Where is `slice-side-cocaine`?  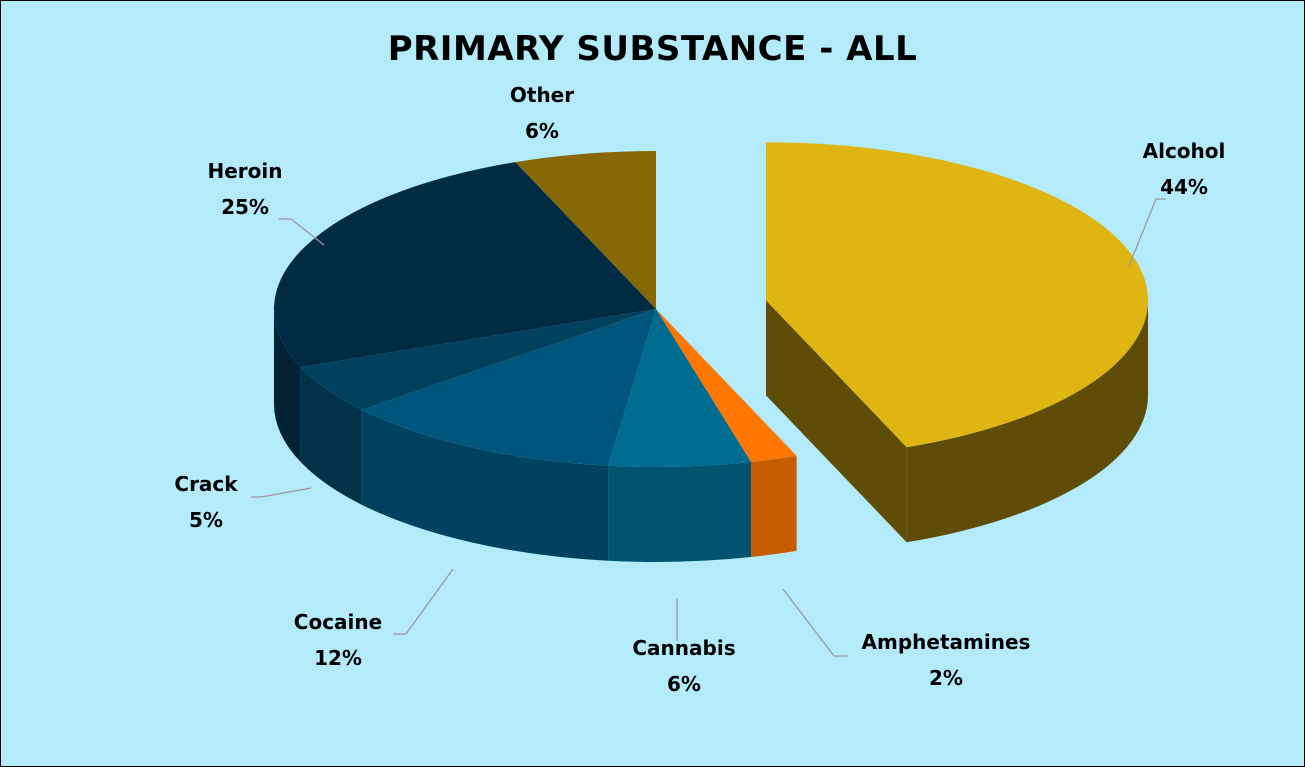
slice-side-cocaine is located at coordinates (485, 485).